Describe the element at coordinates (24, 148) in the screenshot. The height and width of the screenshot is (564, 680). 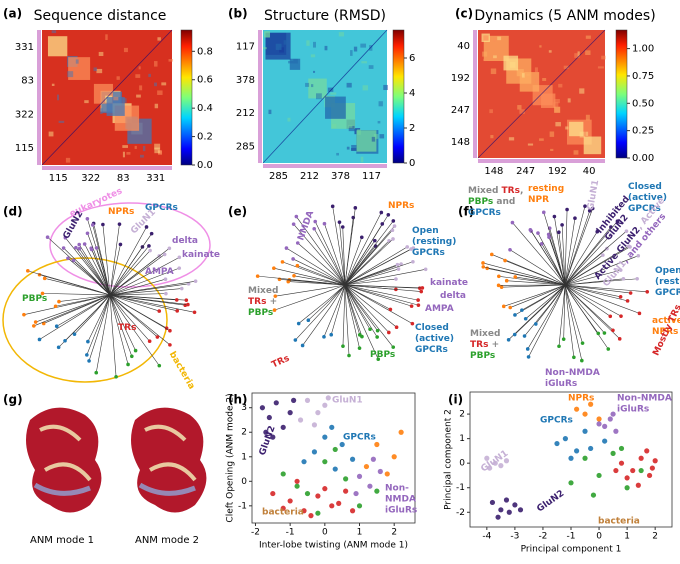
I see `row-label: 115` at that location.